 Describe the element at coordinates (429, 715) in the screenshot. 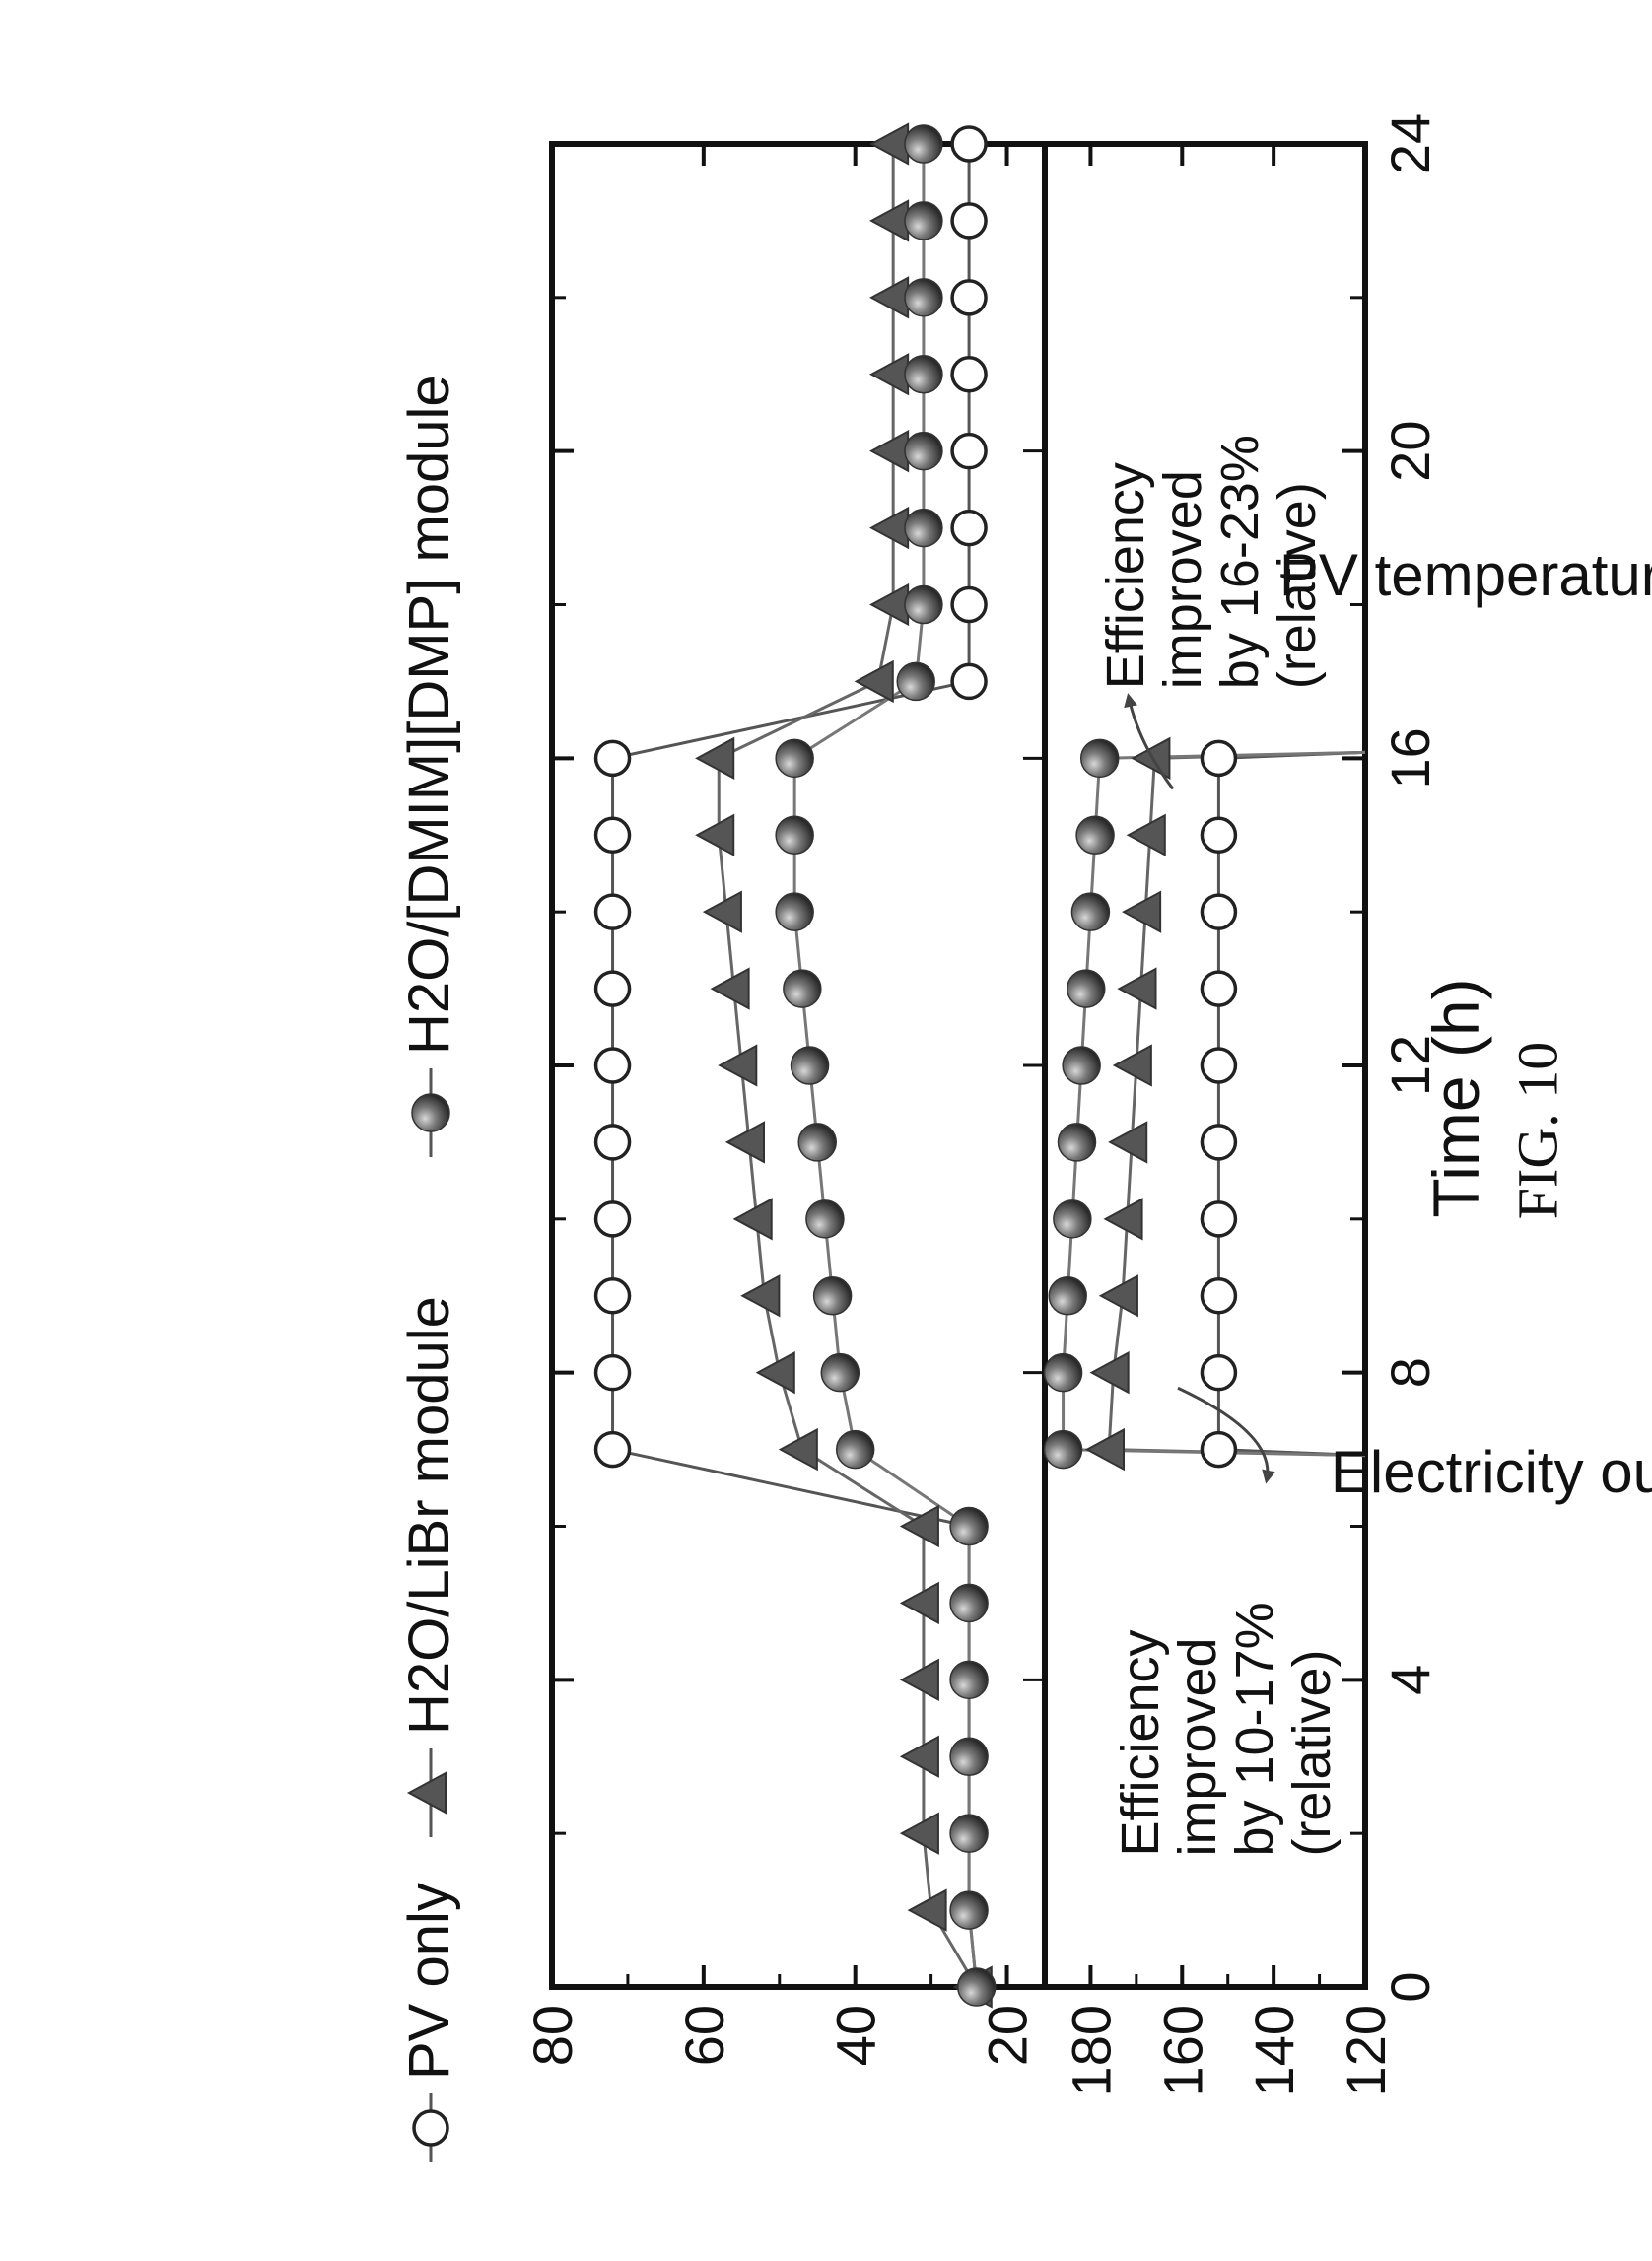

I see `legend-label: H2O/[DMIM][DMP] module` at that location.